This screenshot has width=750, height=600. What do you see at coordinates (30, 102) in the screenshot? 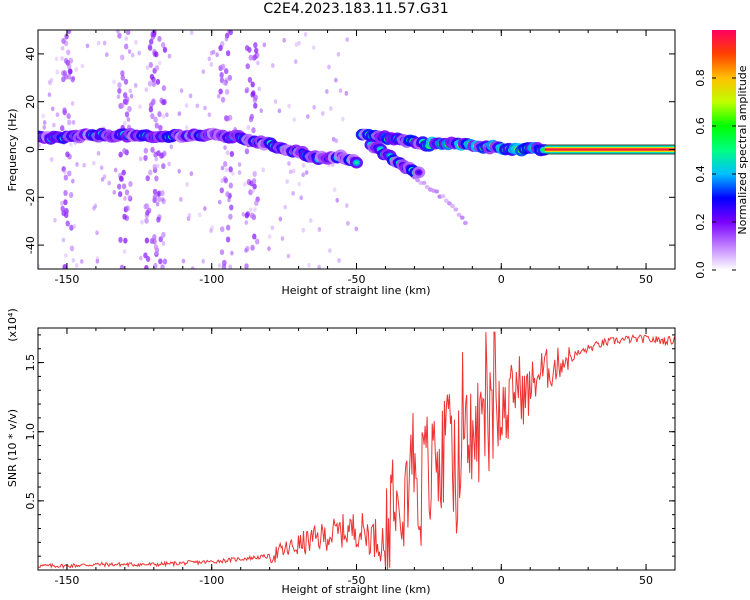
I see `y-tick-label: 20` at bounding box center [30, 102].